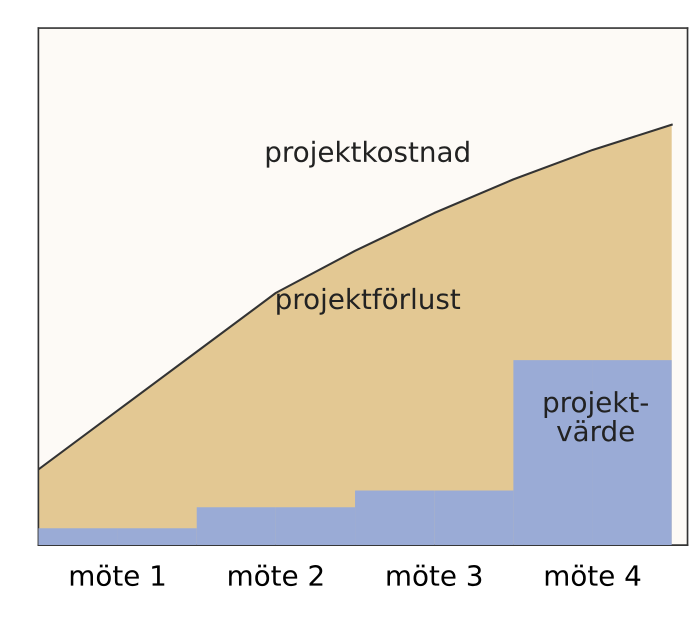 The image size is (698, 623). I want to click on x-tick-label: möte 2, so click(275, 575).